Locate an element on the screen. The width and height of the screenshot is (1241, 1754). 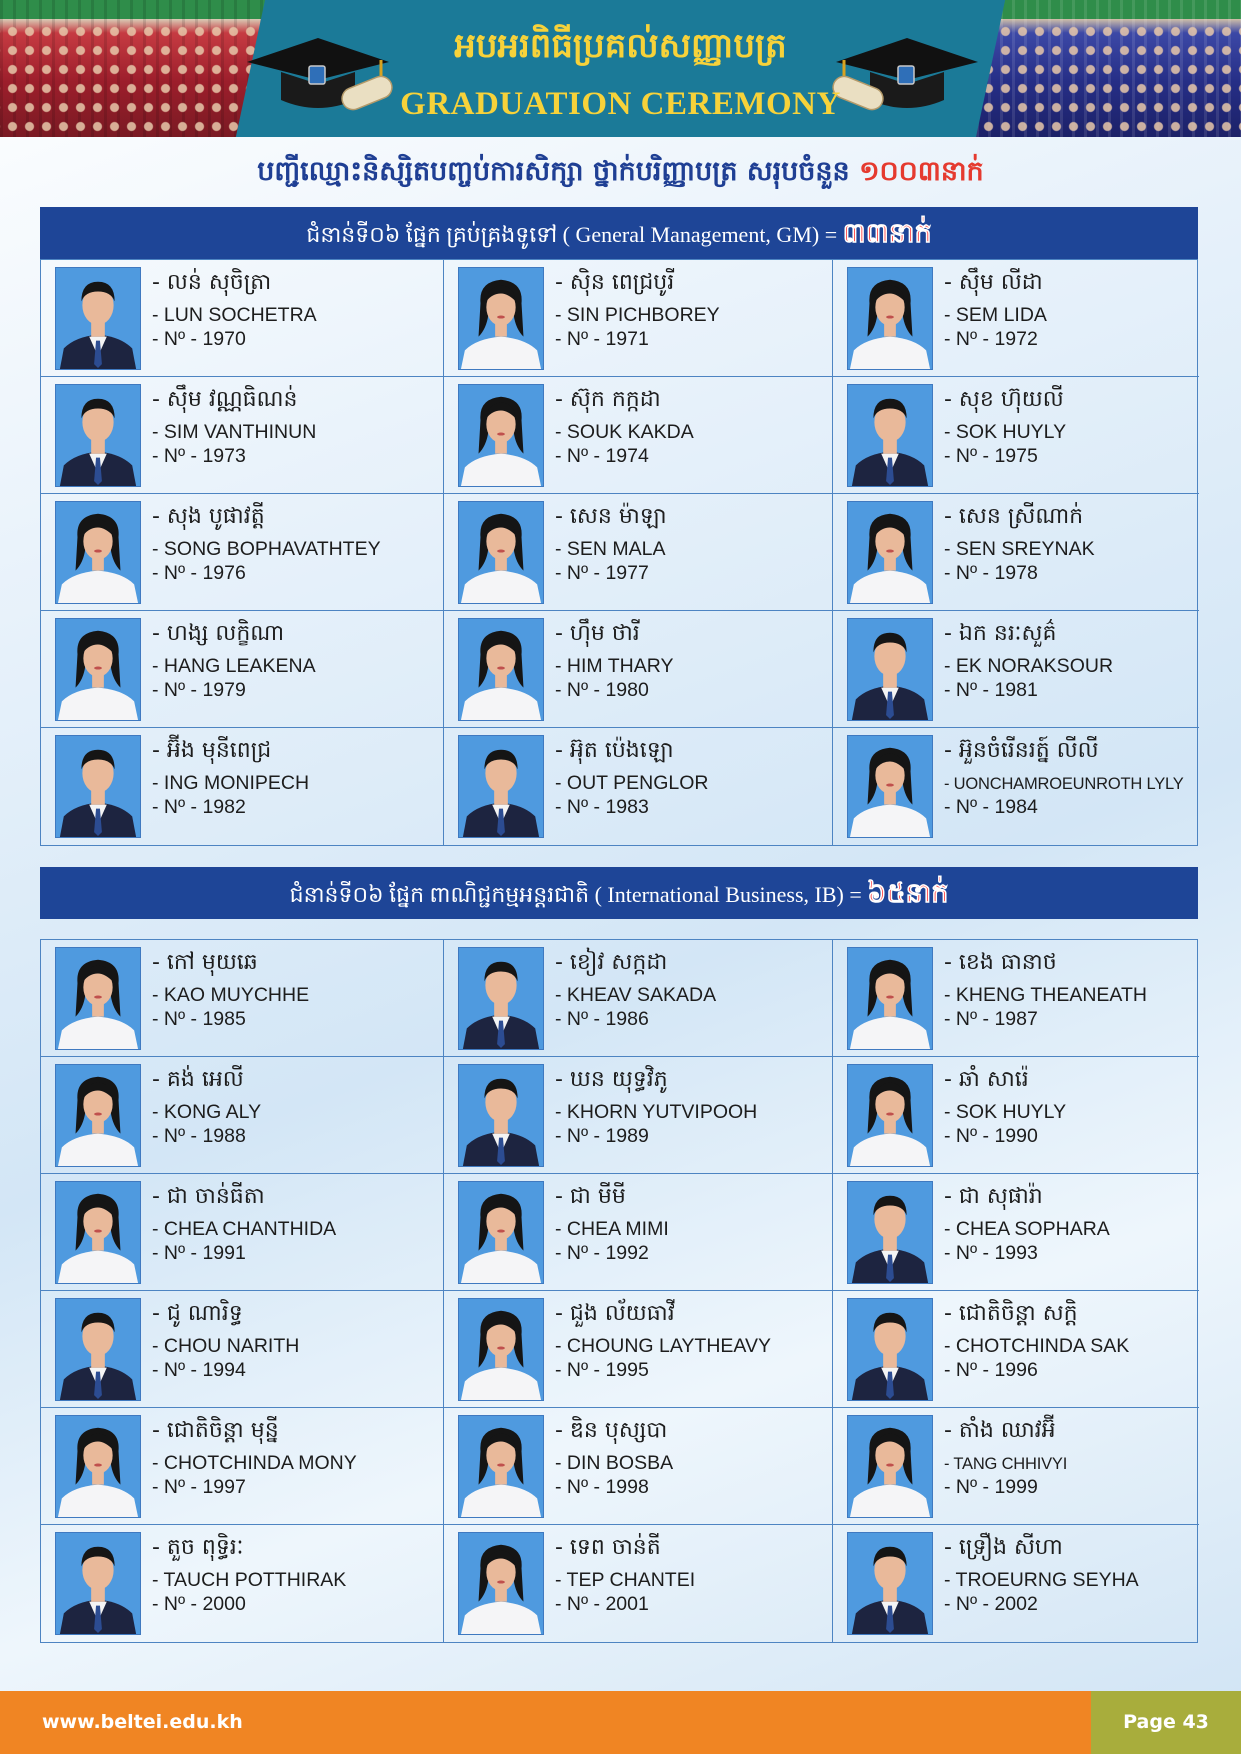
student-number: - Nº - 1993 is located at coordinates (991, 1253).